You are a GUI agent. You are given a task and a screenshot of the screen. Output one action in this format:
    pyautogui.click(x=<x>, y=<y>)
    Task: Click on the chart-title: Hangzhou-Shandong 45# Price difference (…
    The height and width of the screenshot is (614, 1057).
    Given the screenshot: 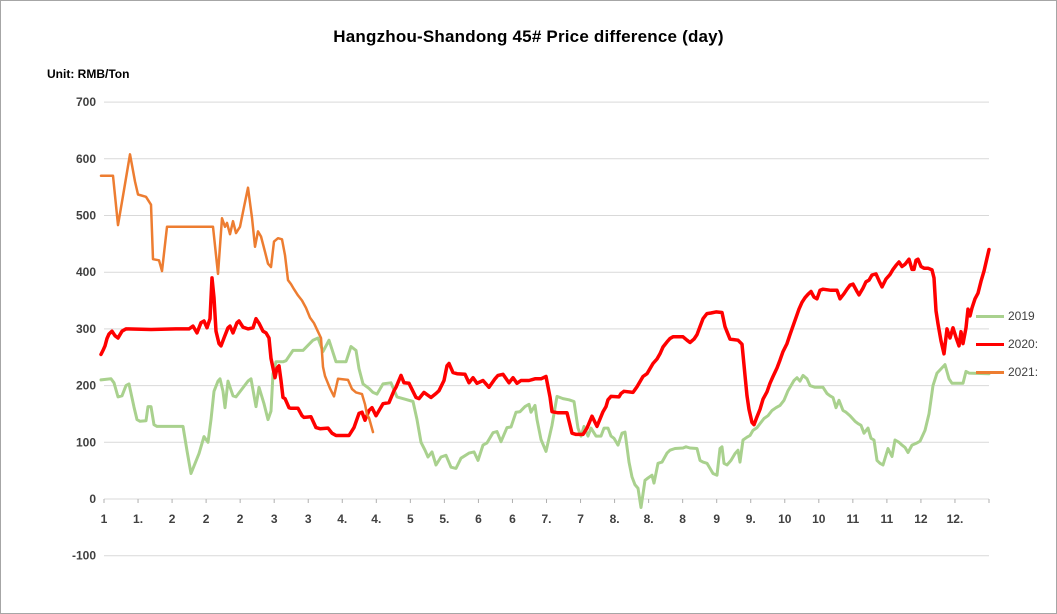 What is the action you would take?
    pyautogui.click(x=528, y=36)
    